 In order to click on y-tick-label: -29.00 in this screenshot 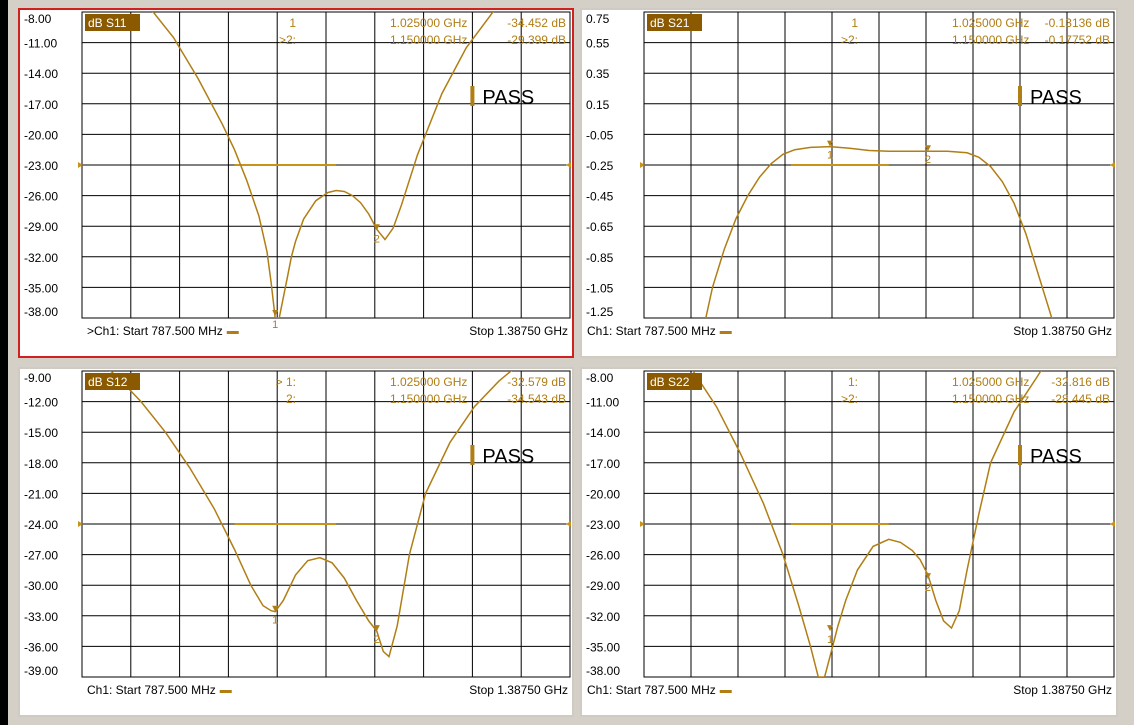, I will do `click(41, 227)`.